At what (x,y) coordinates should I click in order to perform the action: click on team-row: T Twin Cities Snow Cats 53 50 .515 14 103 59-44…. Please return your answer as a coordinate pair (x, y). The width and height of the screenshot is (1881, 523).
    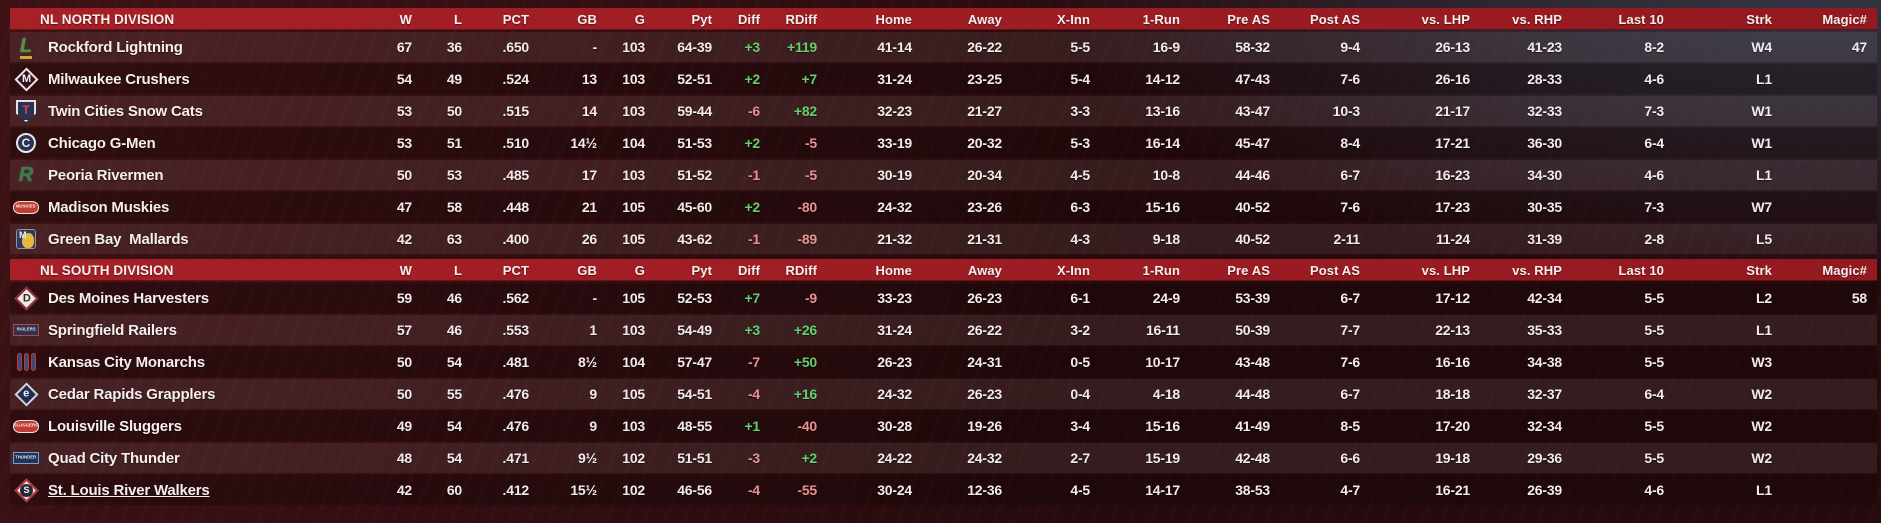
    Looking at the image, I should click on (943, 111).